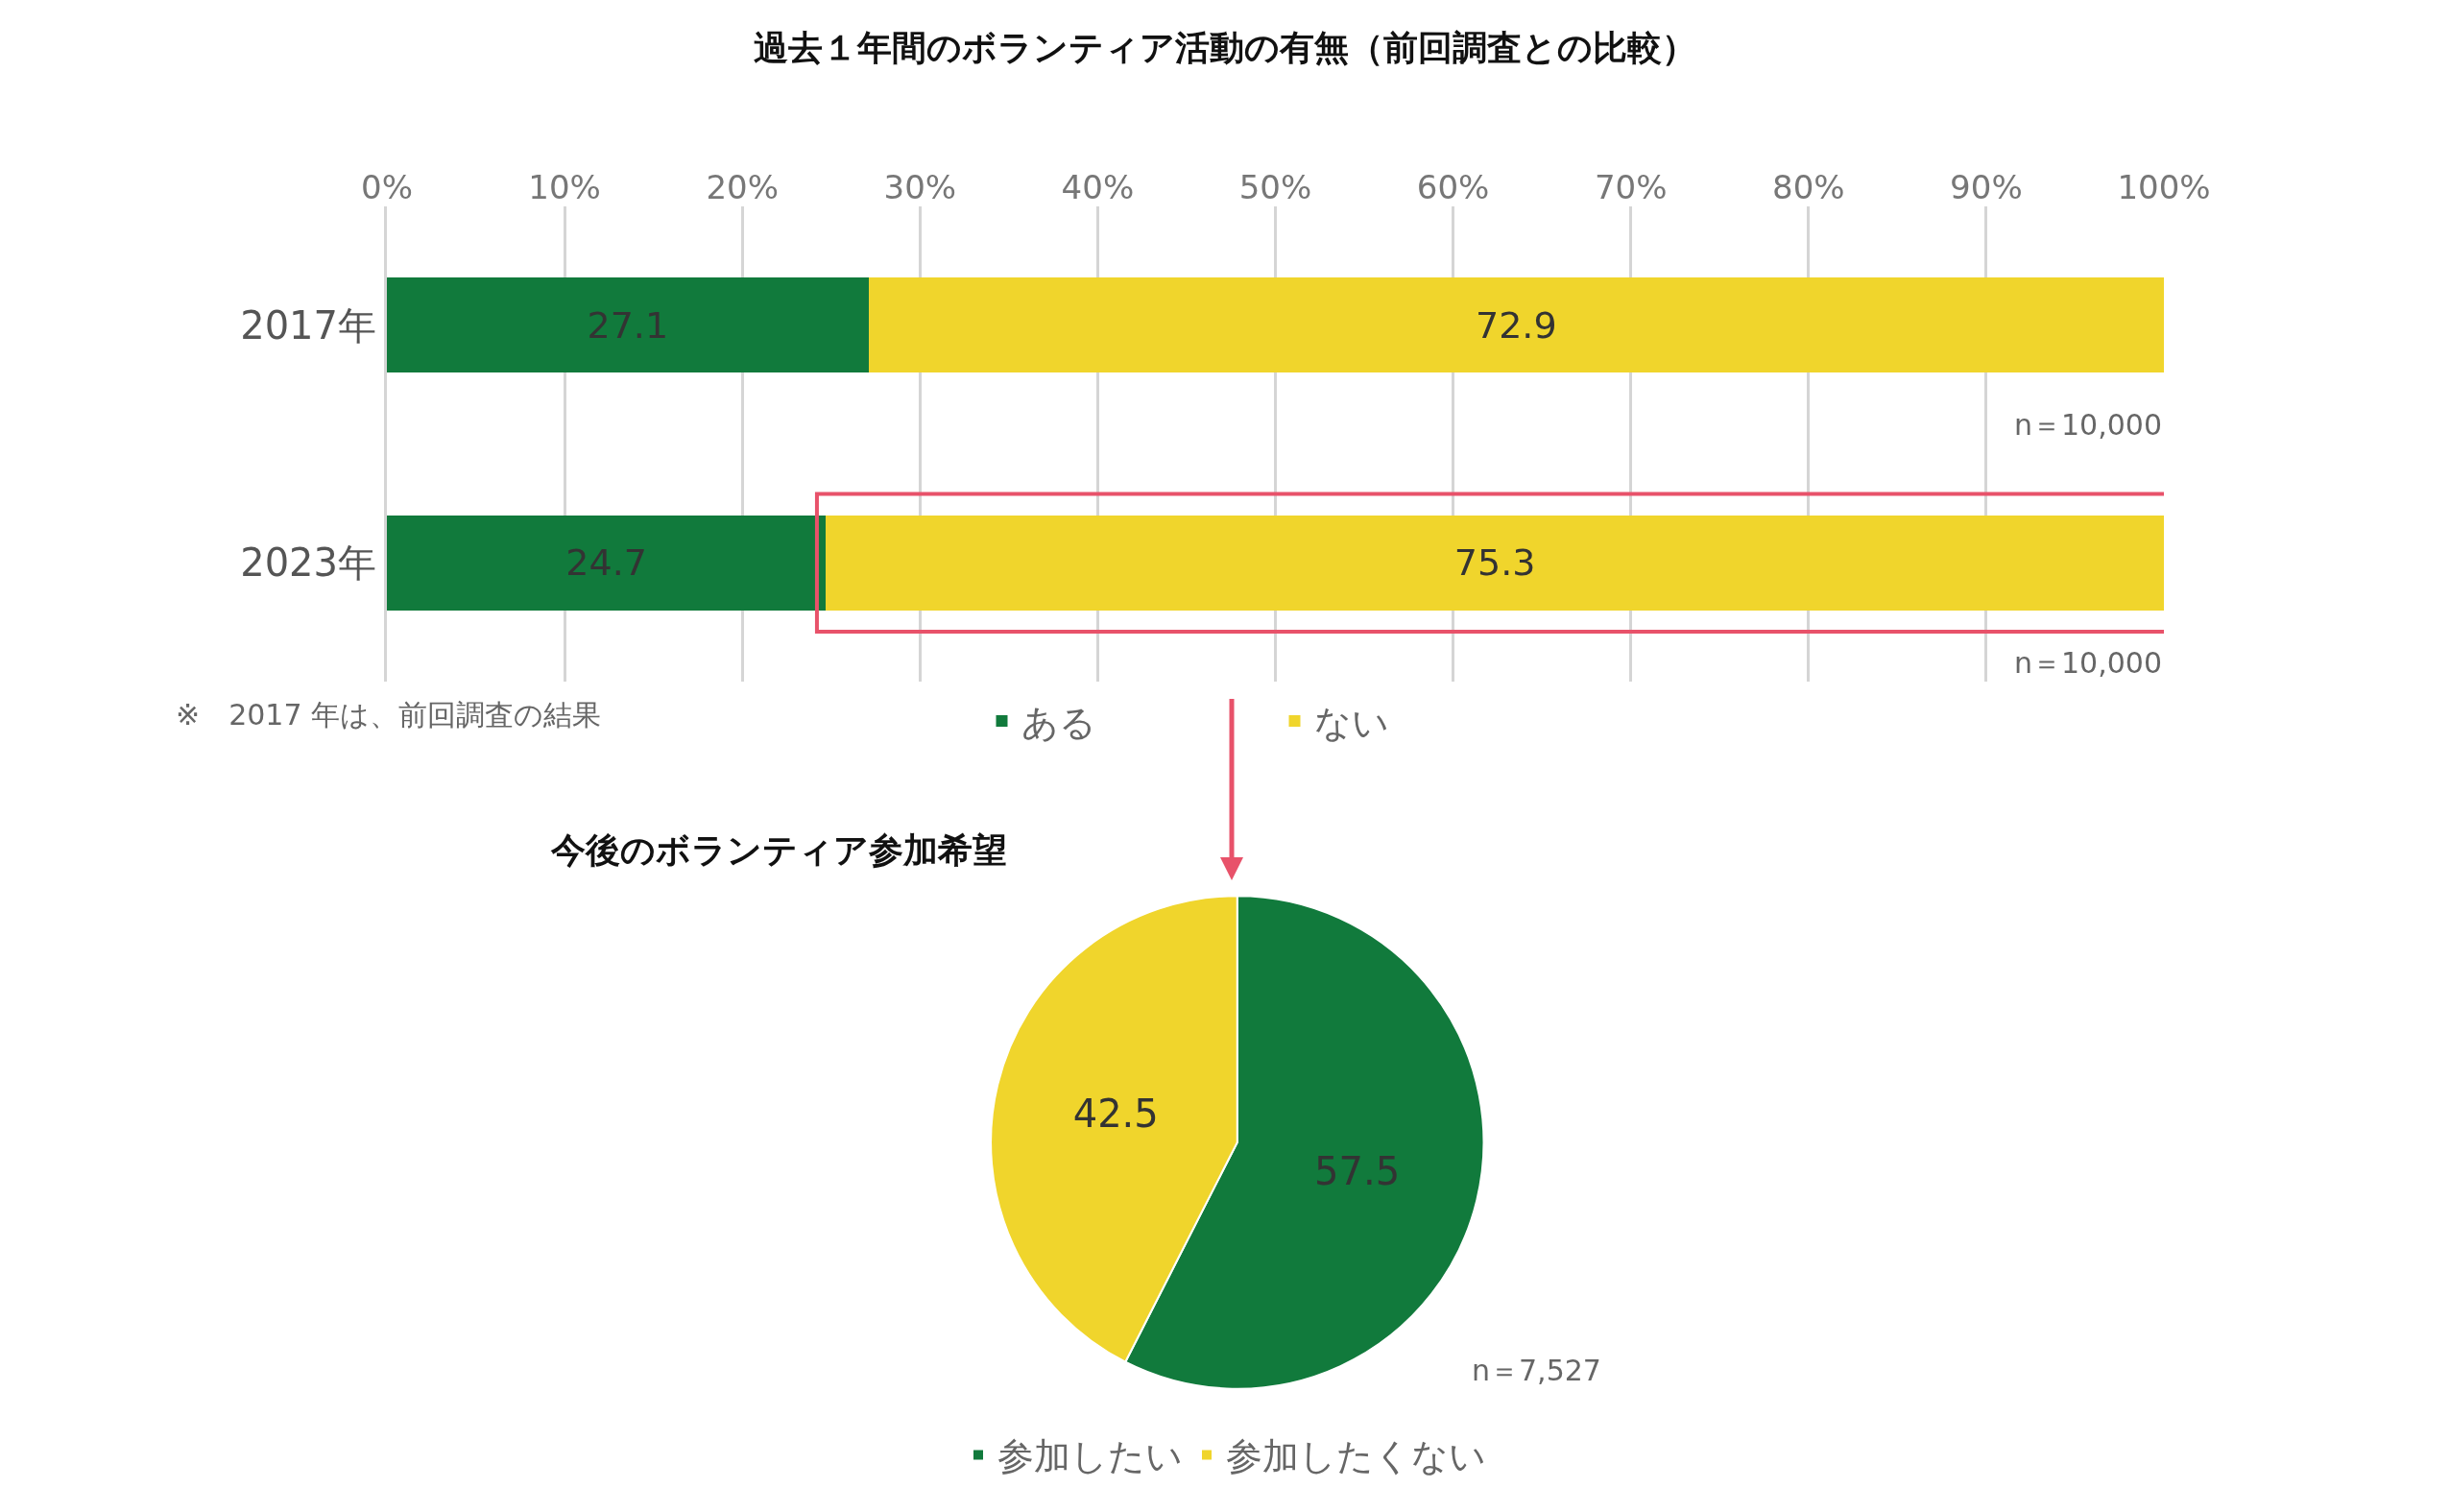 The image size is (2450, 1512). Describe the element at coordinates (1809, 187) in the screenshot. I see `x-tick-label: 80%` at that location.